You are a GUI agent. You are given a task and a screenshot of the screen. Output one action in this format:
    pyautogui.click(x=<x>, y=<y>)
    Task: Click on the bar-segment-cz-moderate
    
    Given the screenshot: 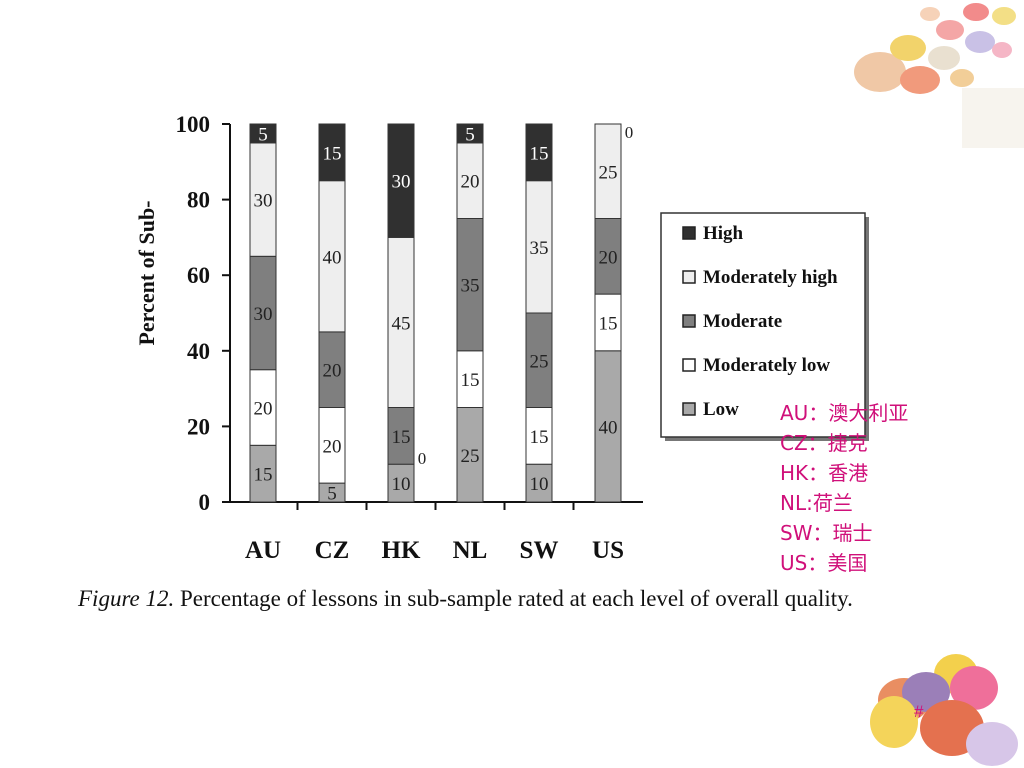 What is the action you would take?
    pyautogui.click(x=332, y=369)
    